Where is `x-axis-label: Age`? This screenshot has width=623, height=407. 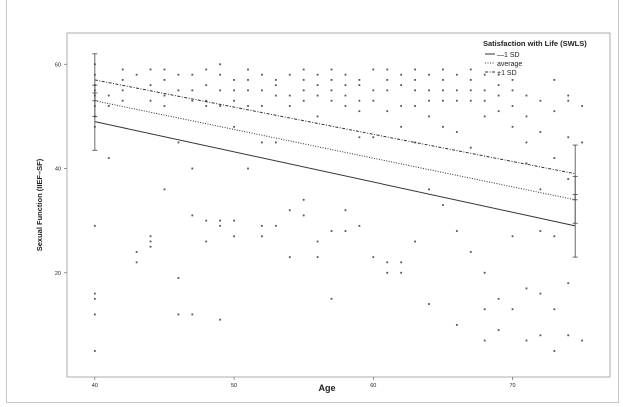 x-axis-label: Age is located at coordinates (326, 388).